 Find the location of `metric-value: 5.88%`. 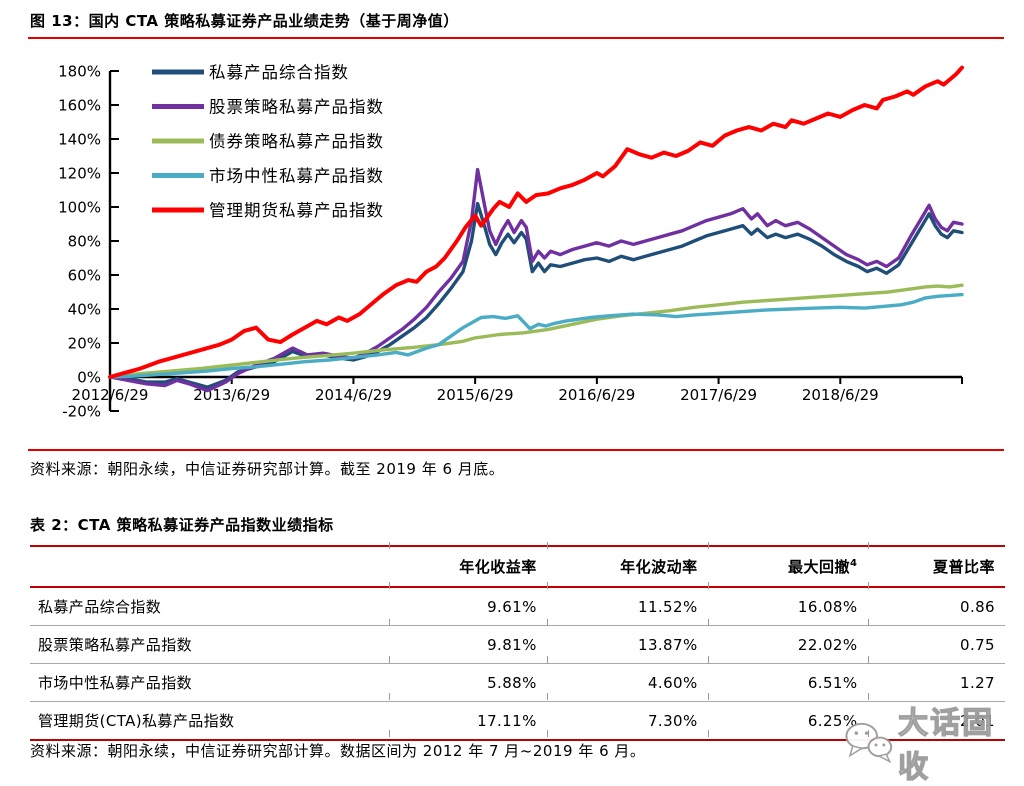

metric-value: 5.88% is located at coordinates (467, 682).